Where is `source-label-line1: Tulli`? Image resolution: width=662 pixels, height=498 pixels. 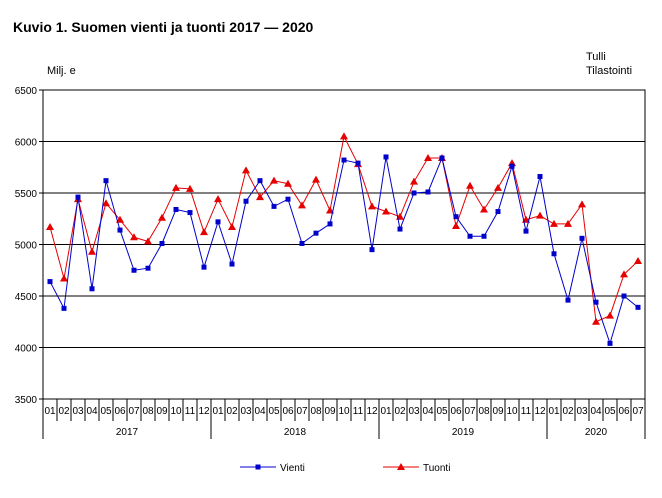 source-label-line1: Tulli is located at coordinates (596, 57).